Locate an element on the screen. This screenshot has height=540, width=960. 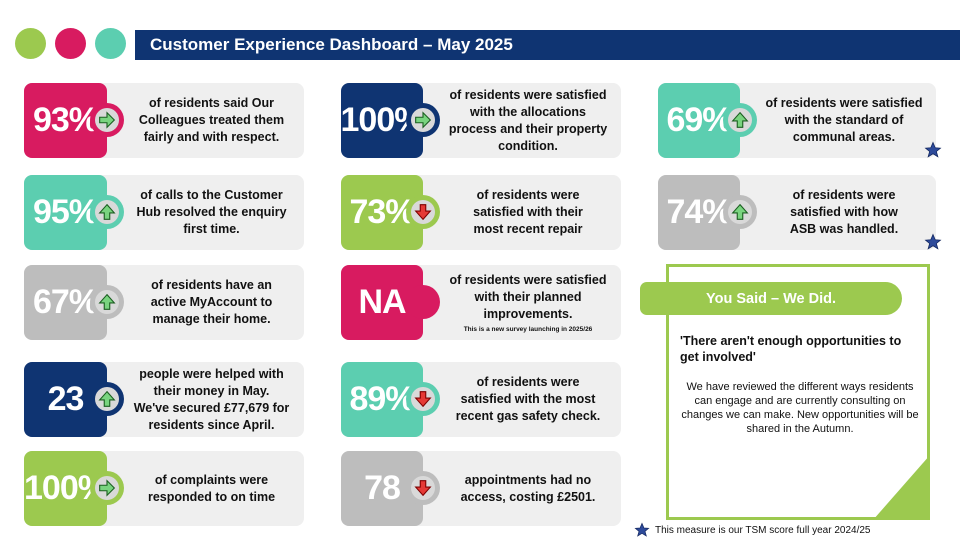
kpi-description-line: condition. is located at coordinates (528, 145).